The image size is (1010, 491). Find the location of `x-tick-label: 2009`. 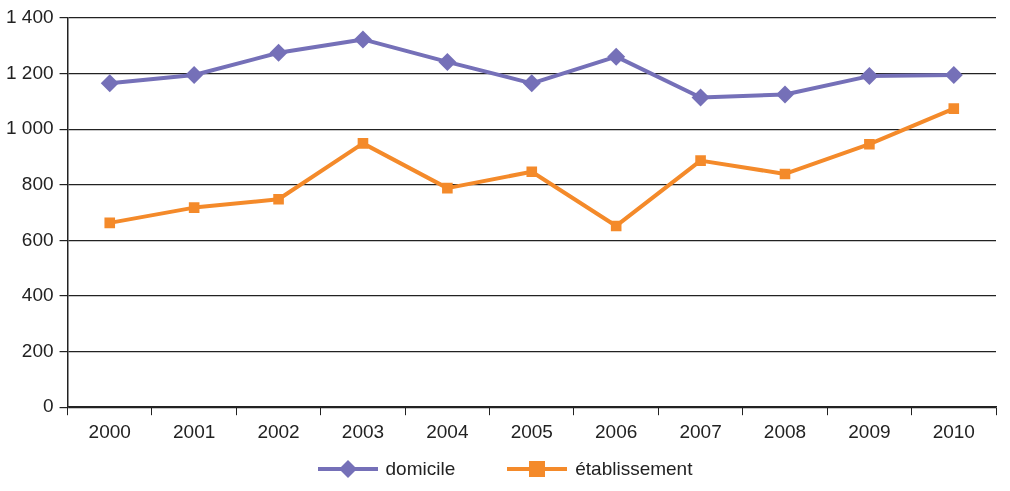

x-tick-label: 2009 is located at coordinates (869, 431).